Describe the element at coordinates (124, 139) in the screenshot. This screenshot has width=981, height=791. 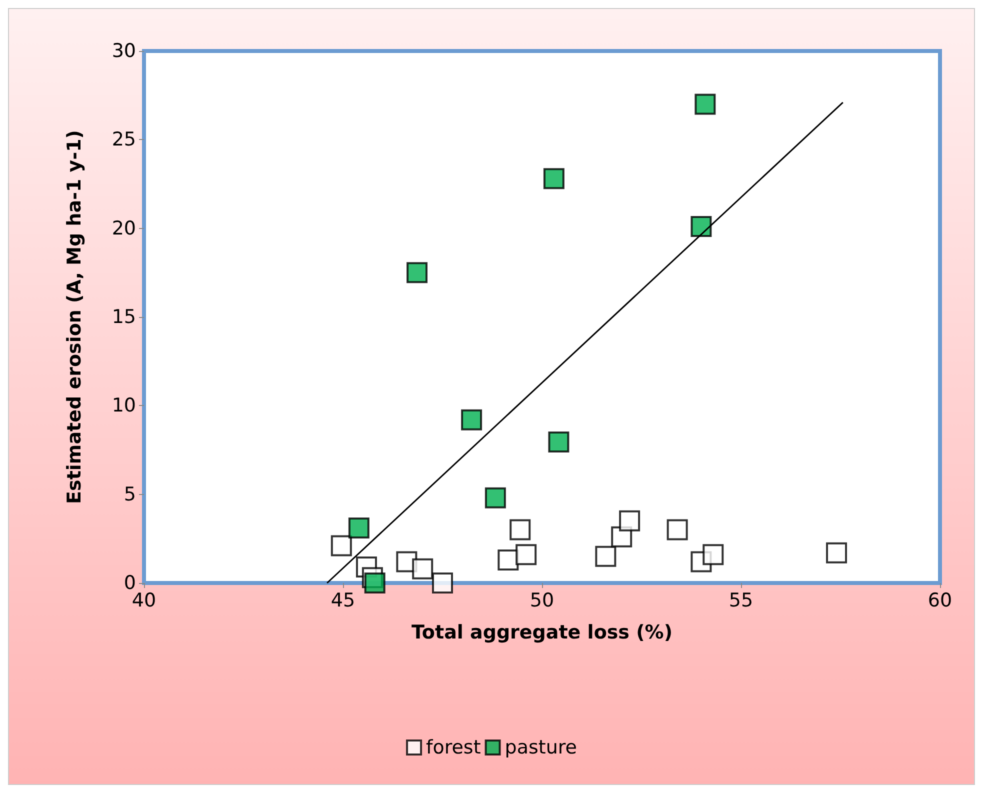
I see `y-tick-label: 25` at that location.